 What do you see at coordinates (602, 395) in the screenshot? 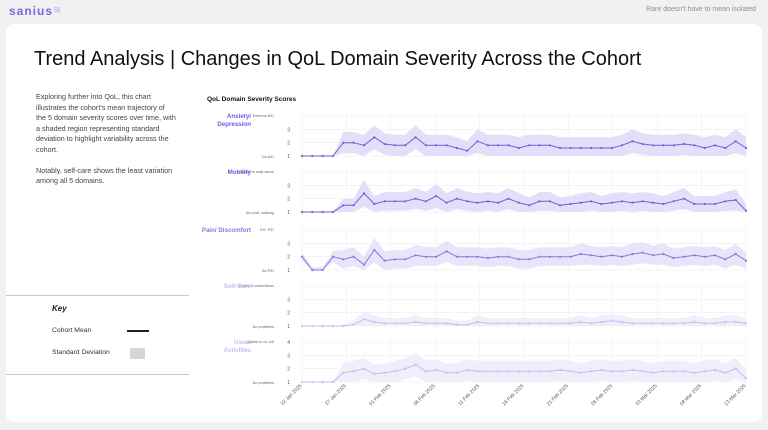
I see `x-tick-label: 26 Feb 2025` at bounding box center [602, 395].